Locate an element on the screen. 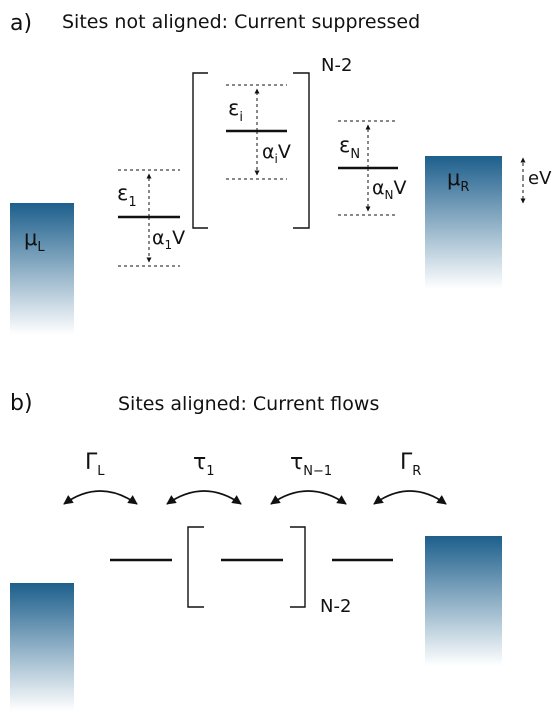 Image resolution: width=554 pixels, height=712 pixels. panel-b-label: b) is located at coordinates (21, 403).